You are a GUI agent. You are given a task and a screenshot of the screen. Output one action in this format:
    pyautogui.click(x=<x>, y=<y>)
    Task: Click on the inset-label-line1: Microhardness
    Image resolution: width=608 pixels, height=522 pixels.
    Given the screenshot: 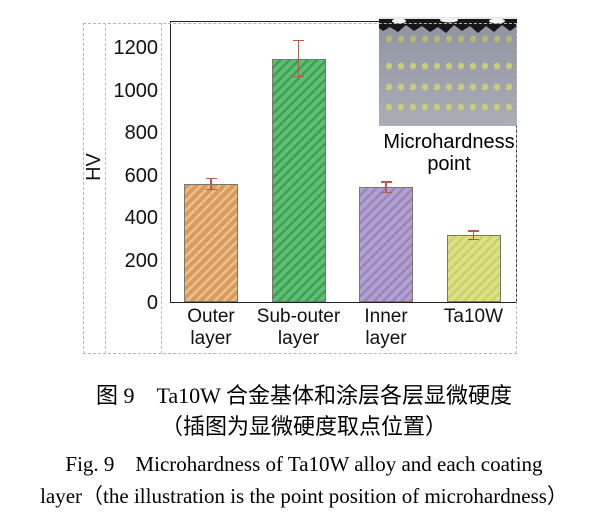 What is the action you would take?
    pyautogui.click(x=449, y=142)
    